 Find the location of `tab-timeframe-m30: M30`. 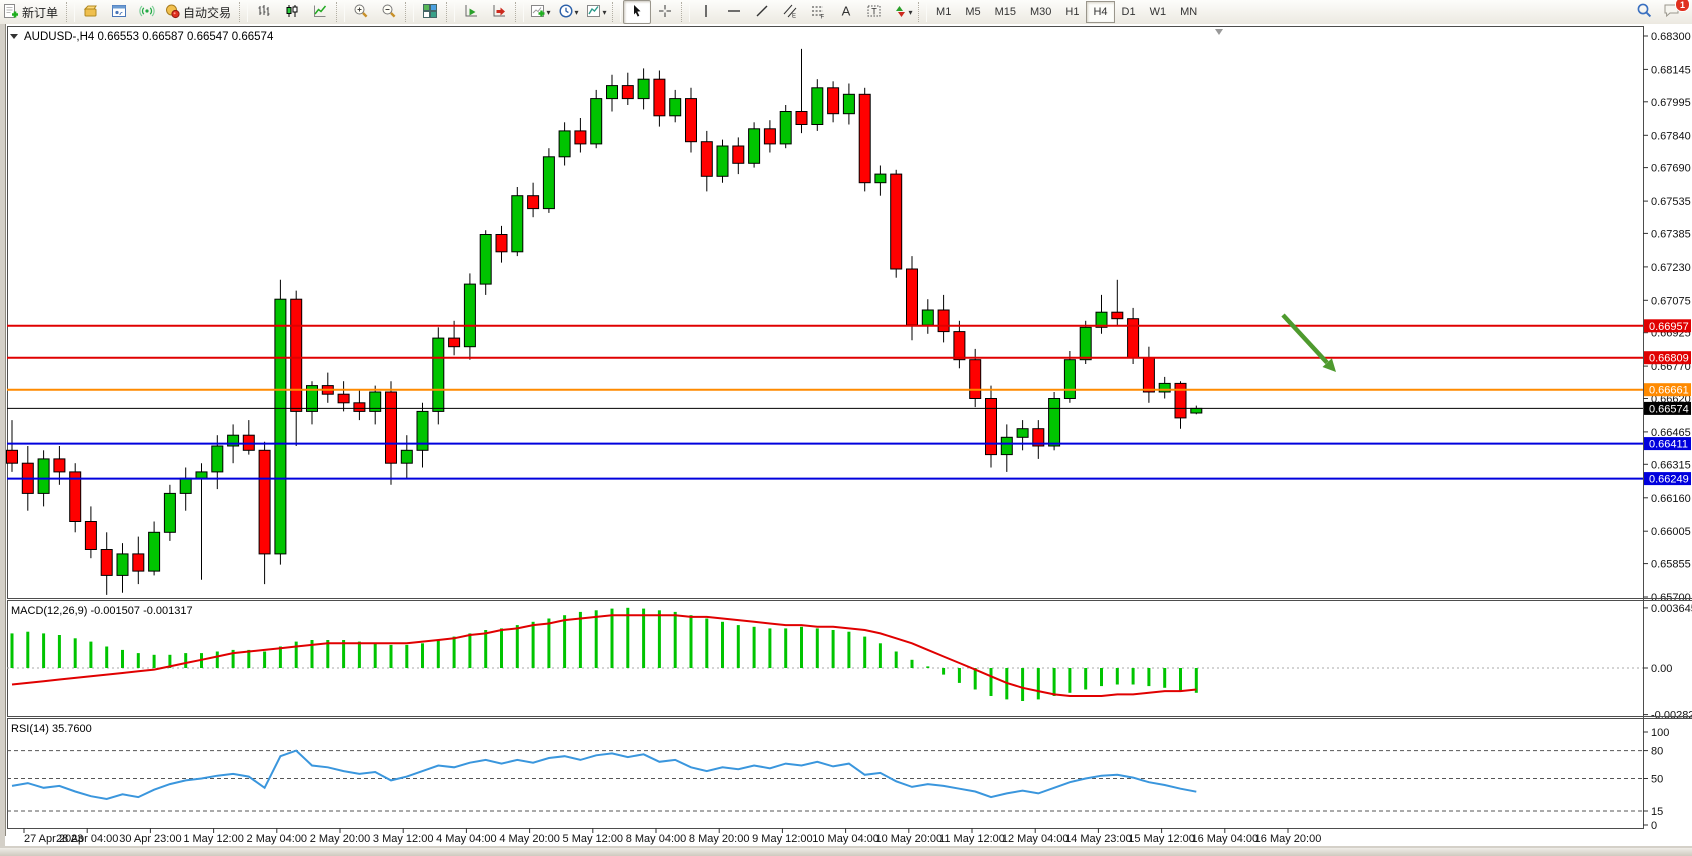

tab-timeframe-m30: M30 is located at coordinates (1041, 12).